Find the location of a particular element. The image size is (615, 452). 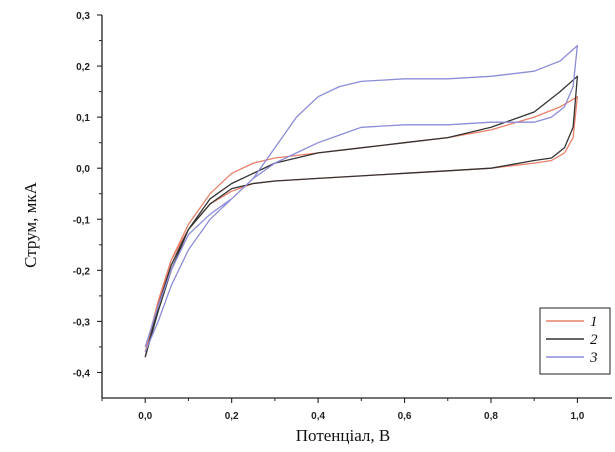

y-tick-label: 0,1 is located at coordinates (83, 118).